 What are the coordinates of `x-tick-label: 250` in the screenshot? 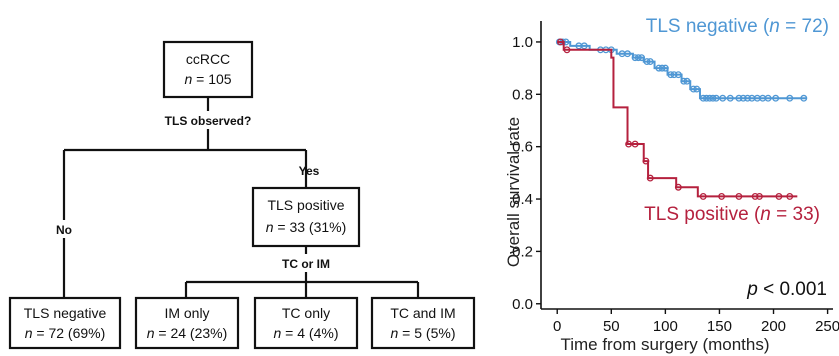 It's located at (827, 326).